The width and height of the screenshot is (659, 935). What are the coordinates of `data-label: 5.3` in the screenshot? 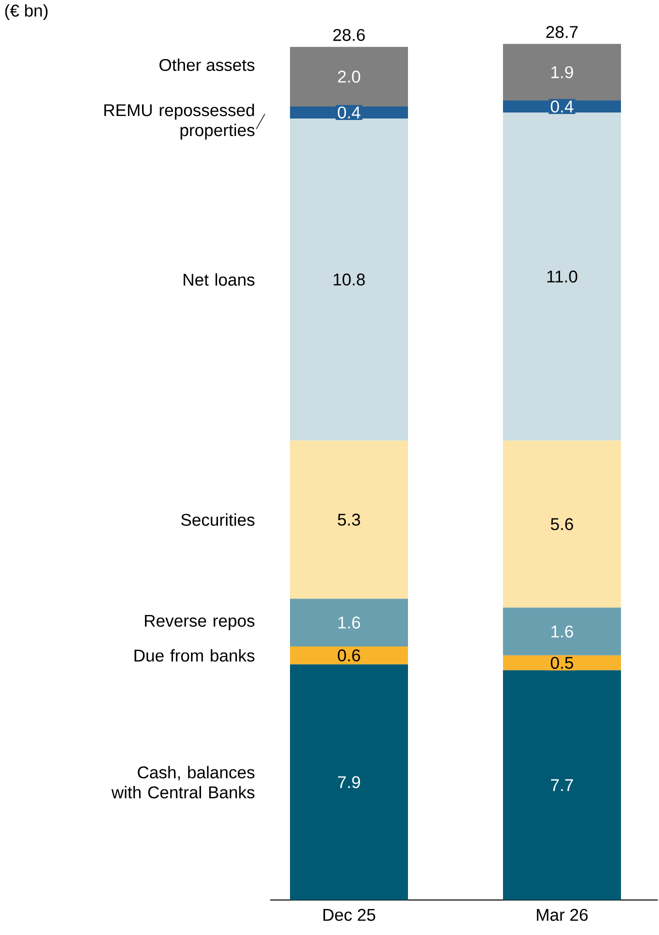 It's located at (349, 520).